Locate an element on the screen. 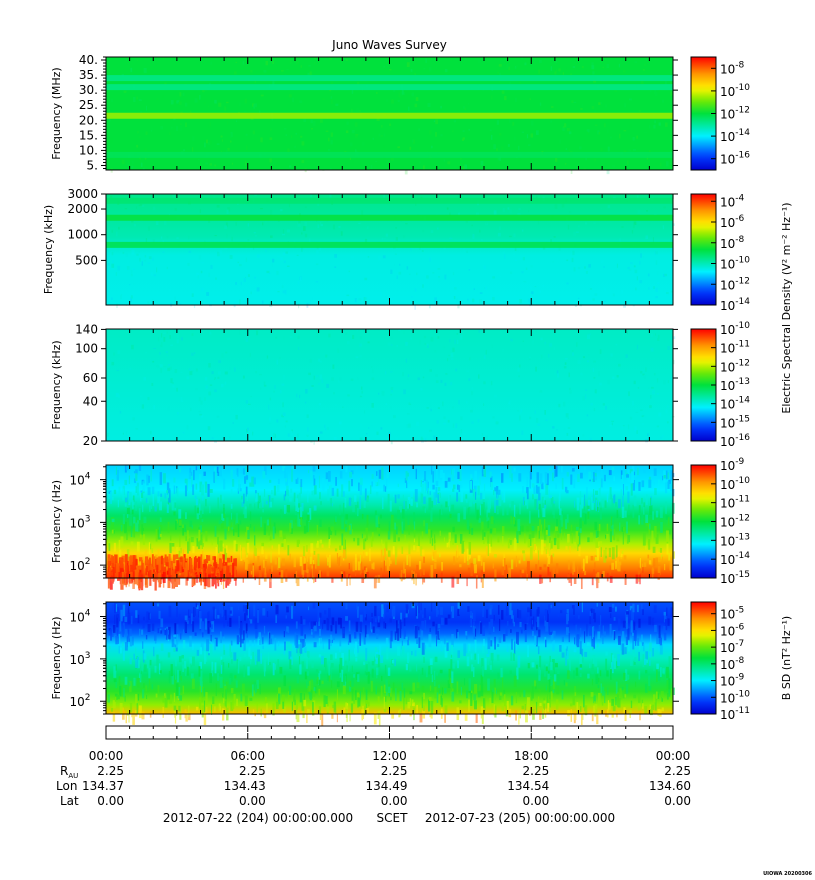 This screenshot has height=880, width=815. y-tick-label: 25. is located at coordinates (88, 105).